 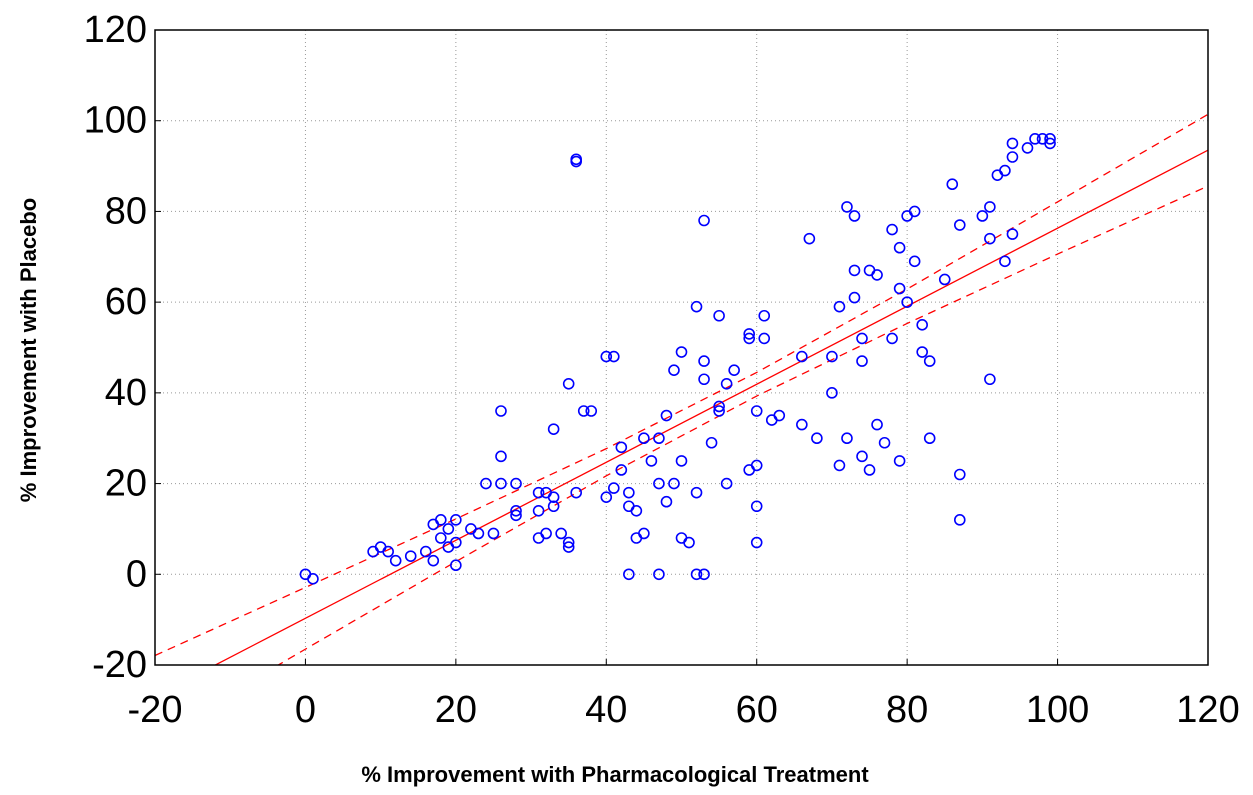 What do you see at coordinates (115, 121) in the screenshot?
I see `y-tick-label: 100` at bounding box center [115, 121].